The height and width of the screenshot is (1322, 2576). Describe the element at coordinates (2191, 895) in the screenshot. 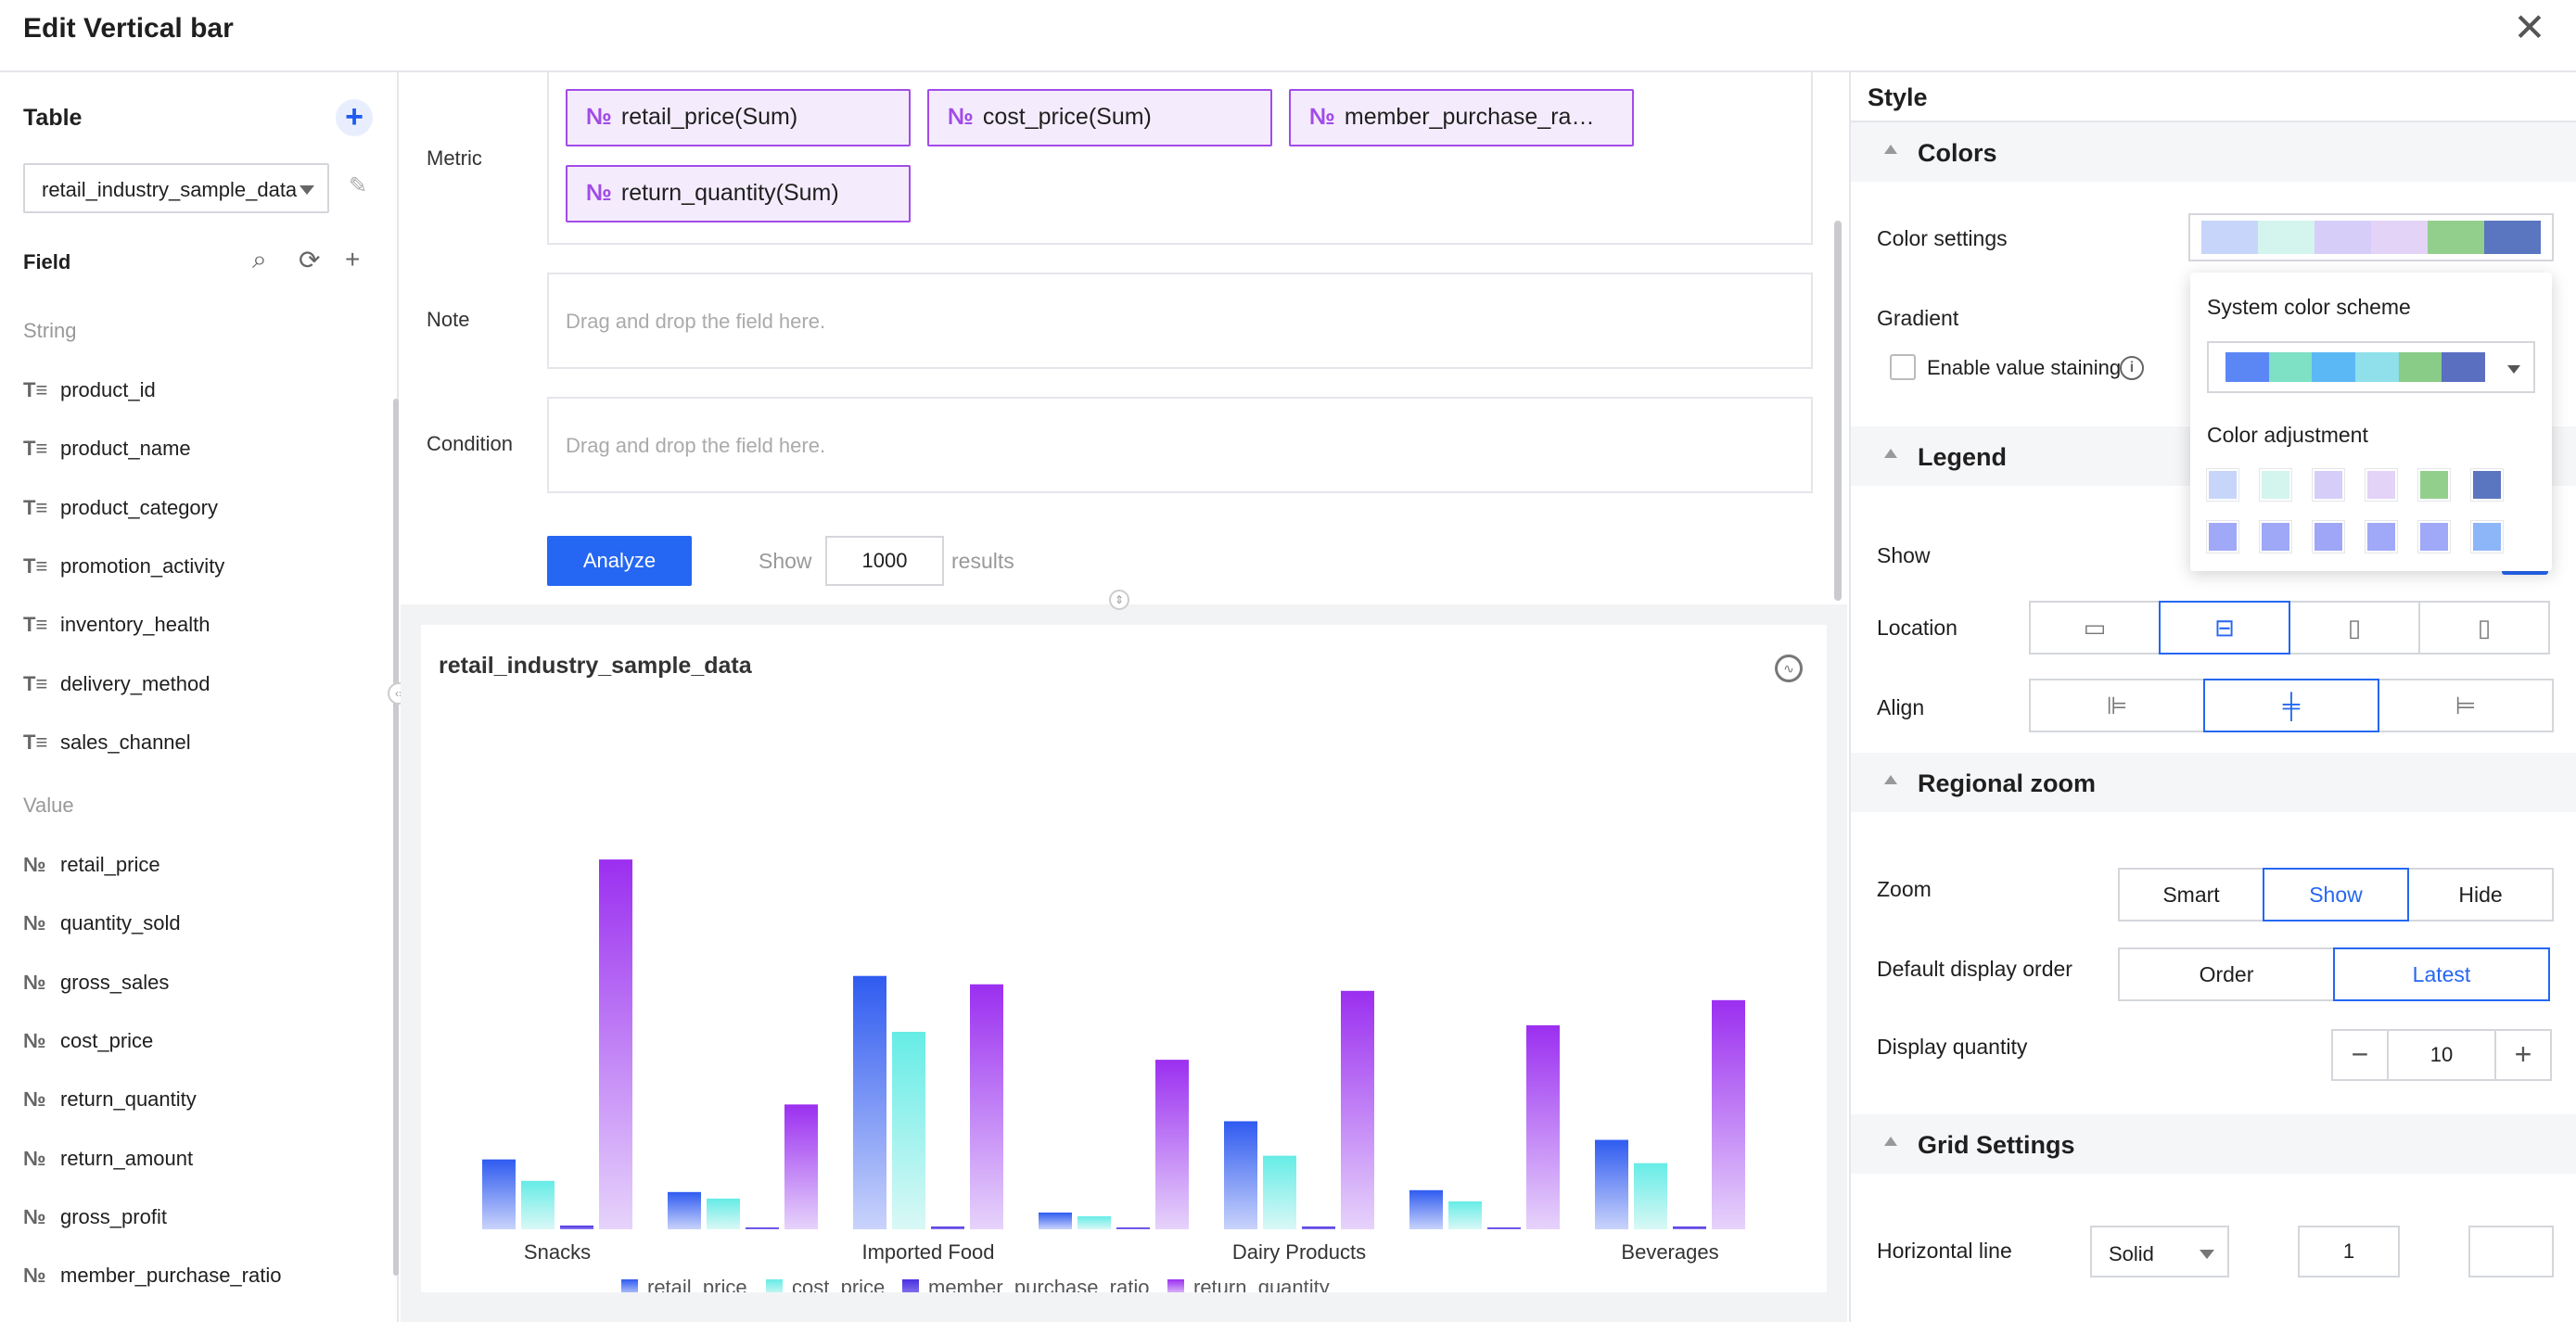

I see `zoom-smart-option: Smart` at that location.